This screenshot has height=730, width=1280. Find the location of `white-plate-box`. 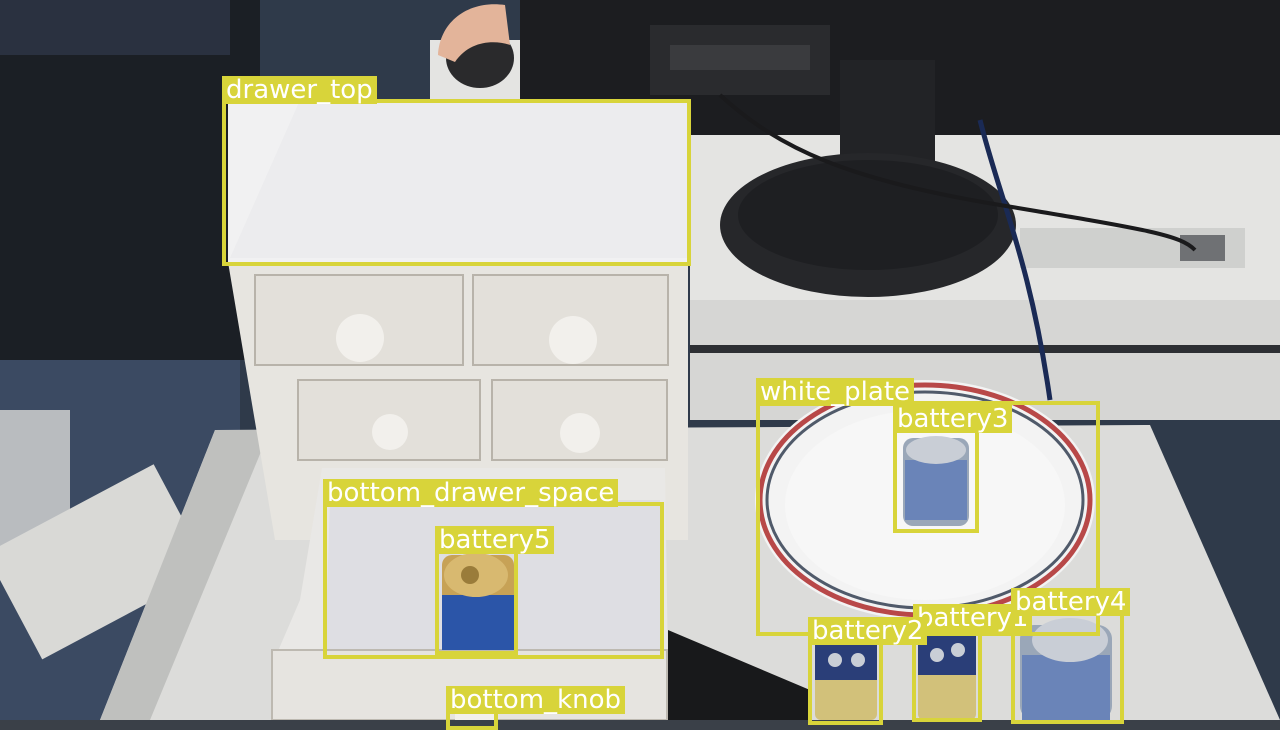

white-plate-box is located at coordinates (928, 518).